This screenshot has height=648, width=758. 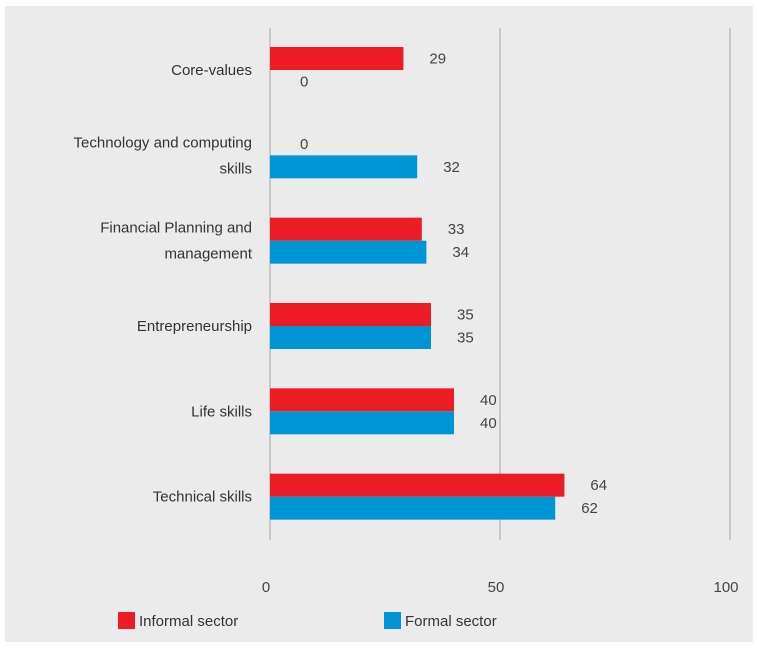 I want to click on data-label: 32, so click(x=451, y=167).